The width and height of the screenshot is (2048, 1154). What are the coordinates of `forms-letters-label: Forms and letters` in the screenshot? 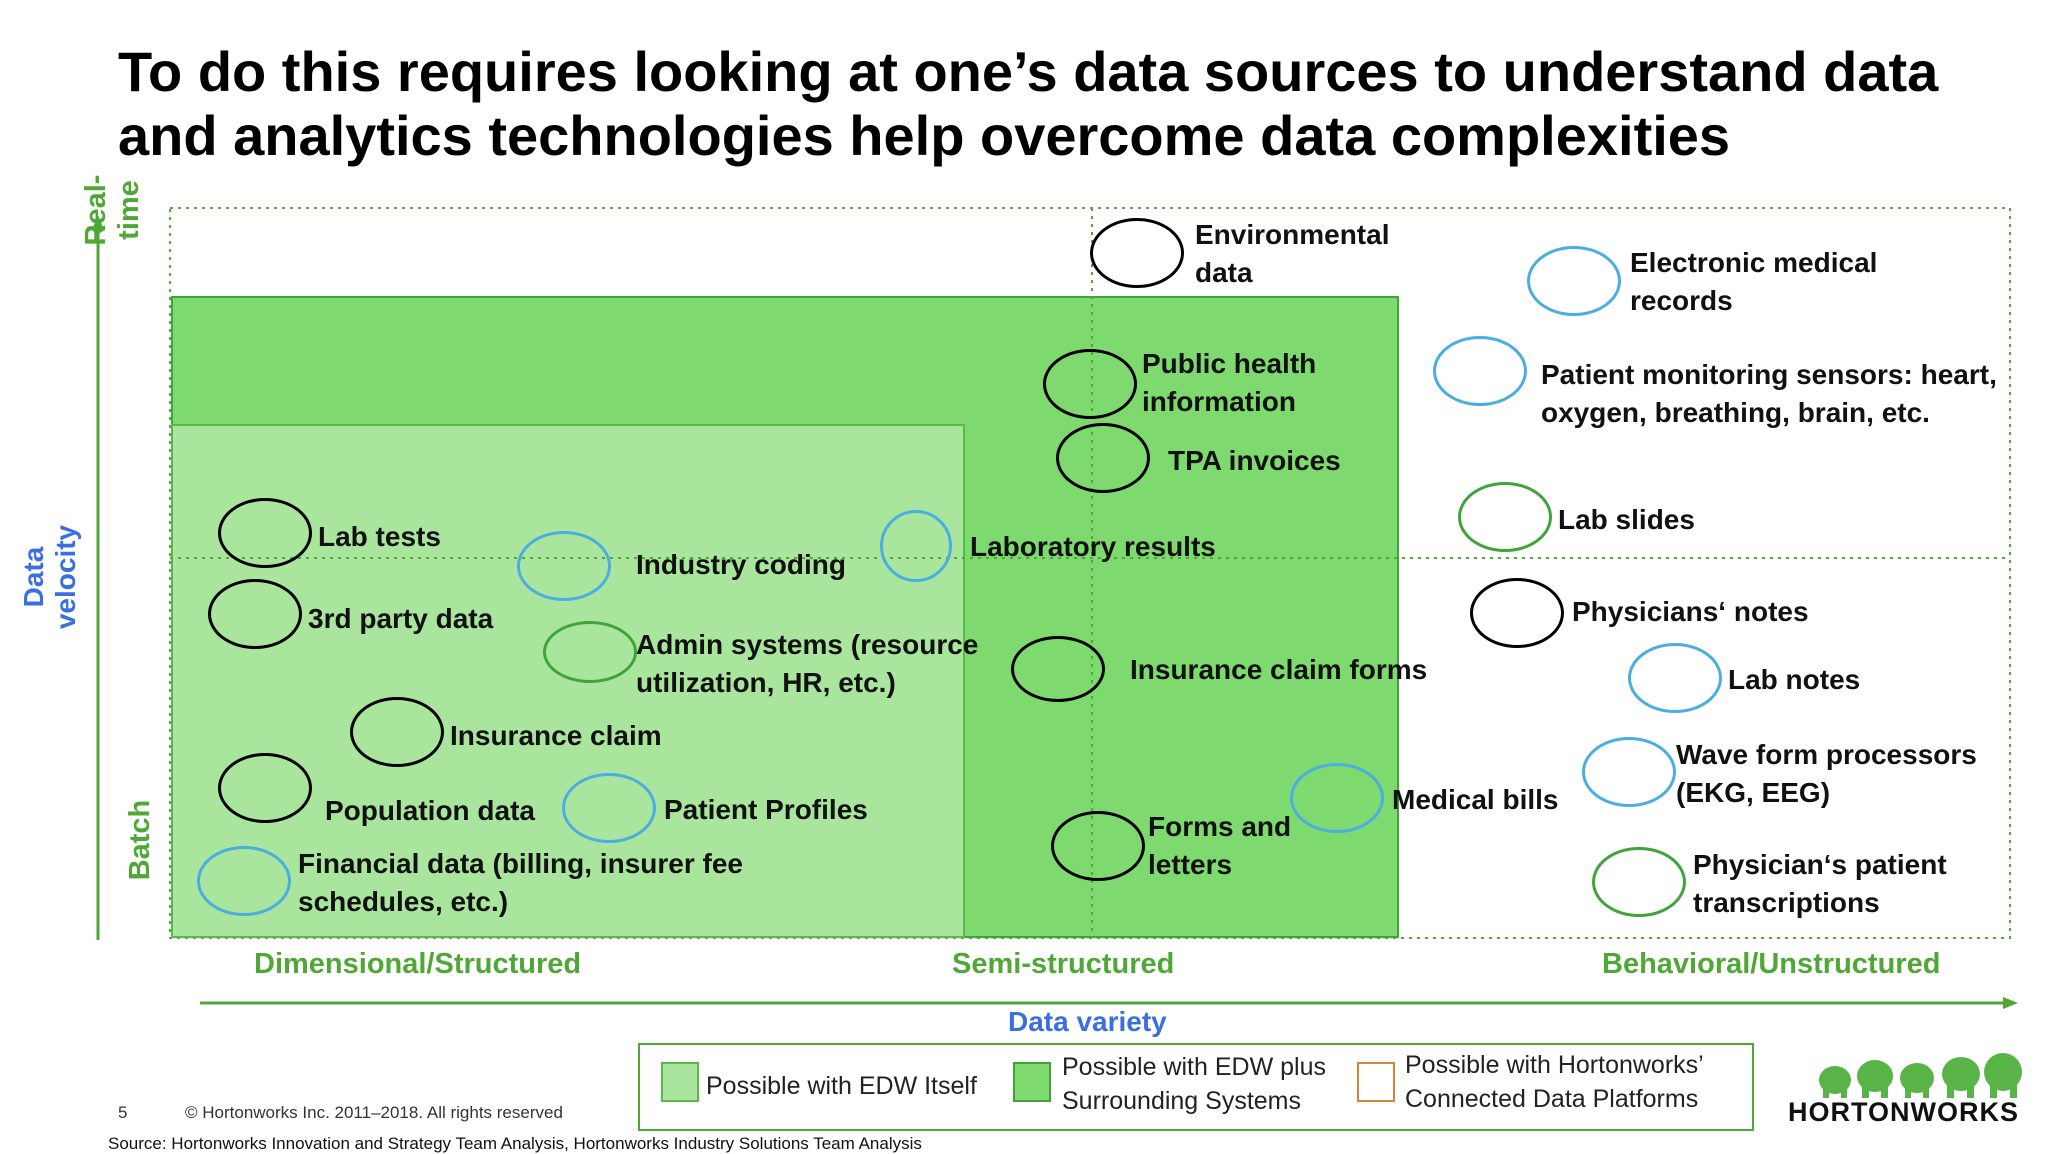 It's located at (1220, 845).